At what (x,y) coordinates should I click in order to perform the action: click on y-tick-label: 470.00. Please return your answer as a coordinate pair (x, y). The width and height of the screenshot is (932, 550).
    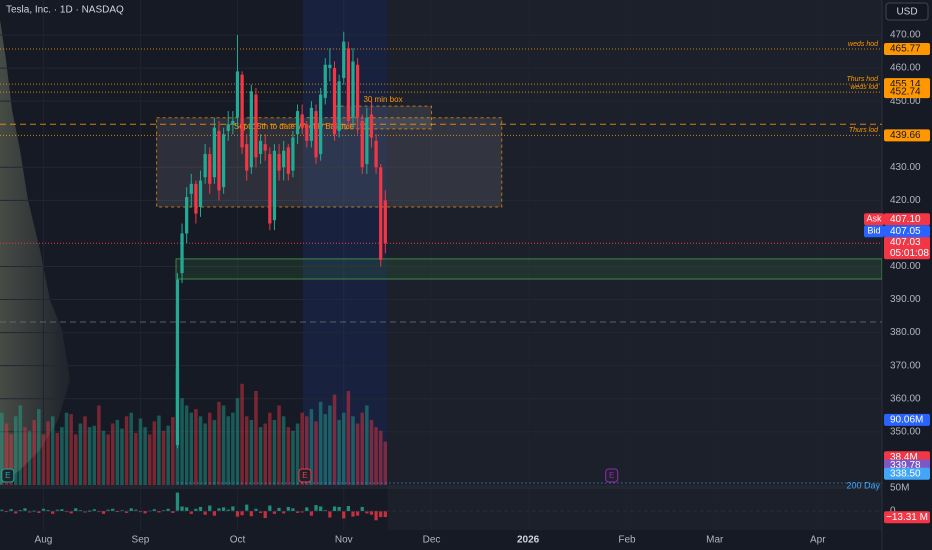
    Looking at the image, I should click on (905, 35).